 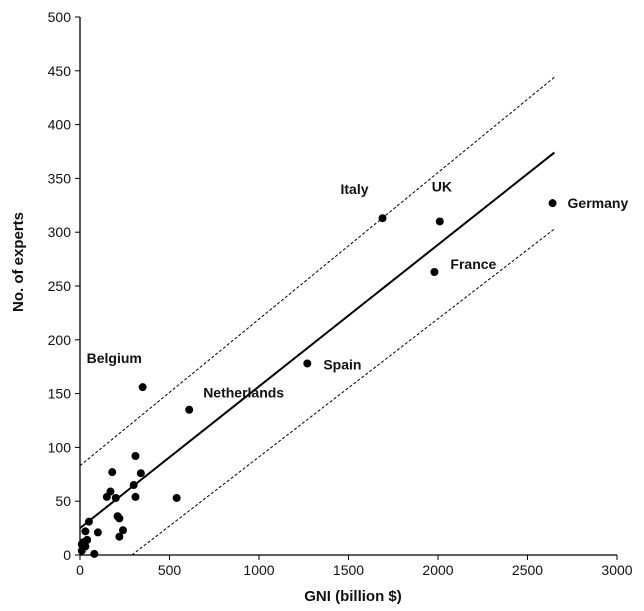 I want to click on y-tick-label: 250, so click(x=60, y=286).